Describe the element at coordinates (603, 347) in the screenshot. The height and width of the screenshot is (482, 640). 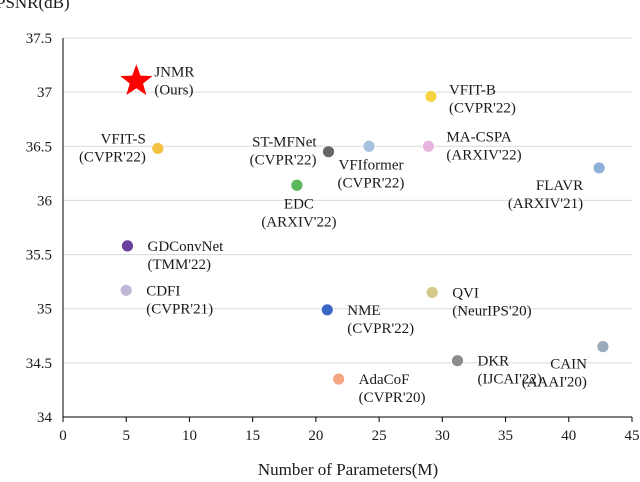
I see `cain-marker` at that location.